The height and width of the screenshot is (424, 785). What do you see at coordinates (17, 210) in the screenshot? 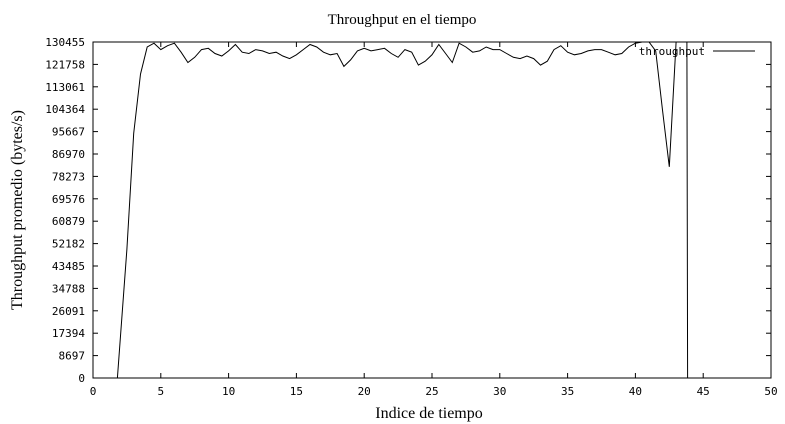
I see `y-axis-label: Throughput promedio (bytes/s)` at bounding box center [17, 210].